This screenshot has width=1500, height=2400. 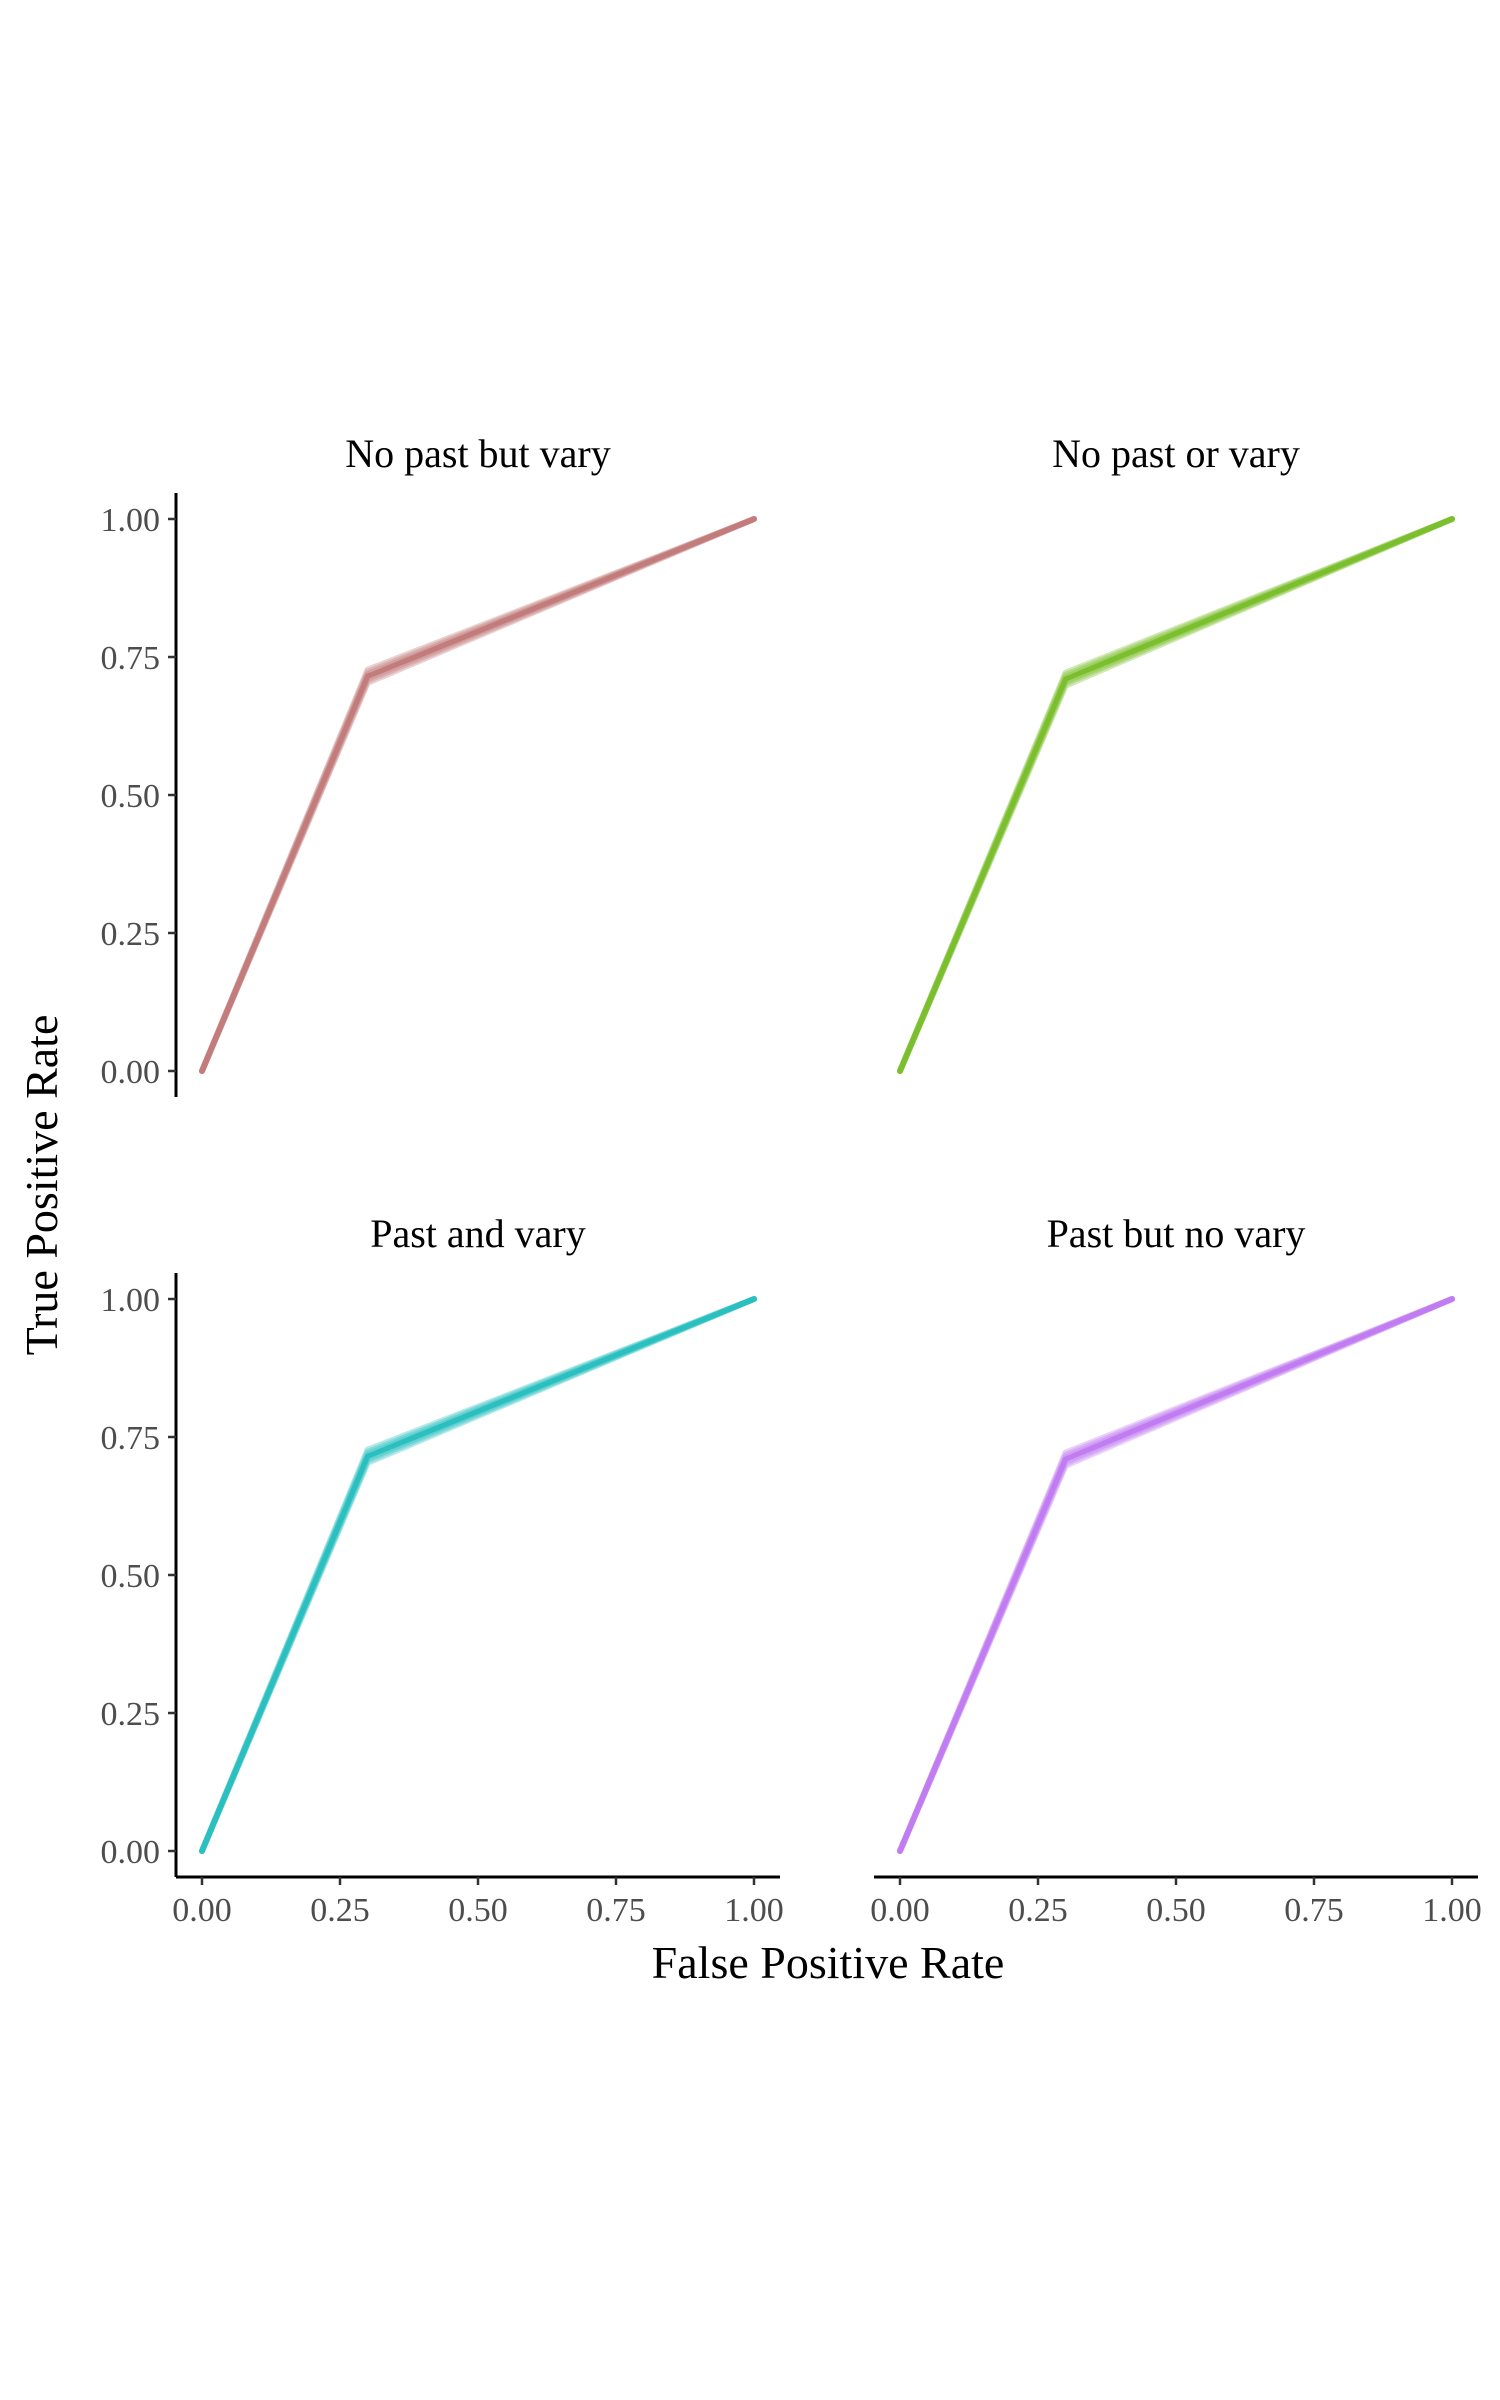 I want to click on x-axis-title: False Positive Rate, so click(x=828, y=1962).